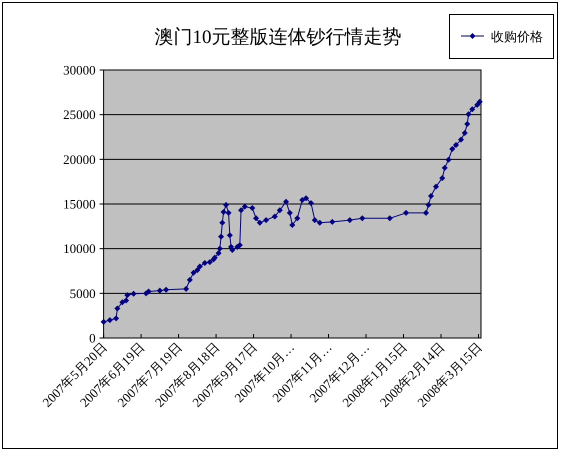 Image resolution: width=561 pixels, height=452 pixels. What do you see at coordinates (79, 204) in the screenshot?
I see `y-tick-label: 15000` at bounding box center [79, 204].